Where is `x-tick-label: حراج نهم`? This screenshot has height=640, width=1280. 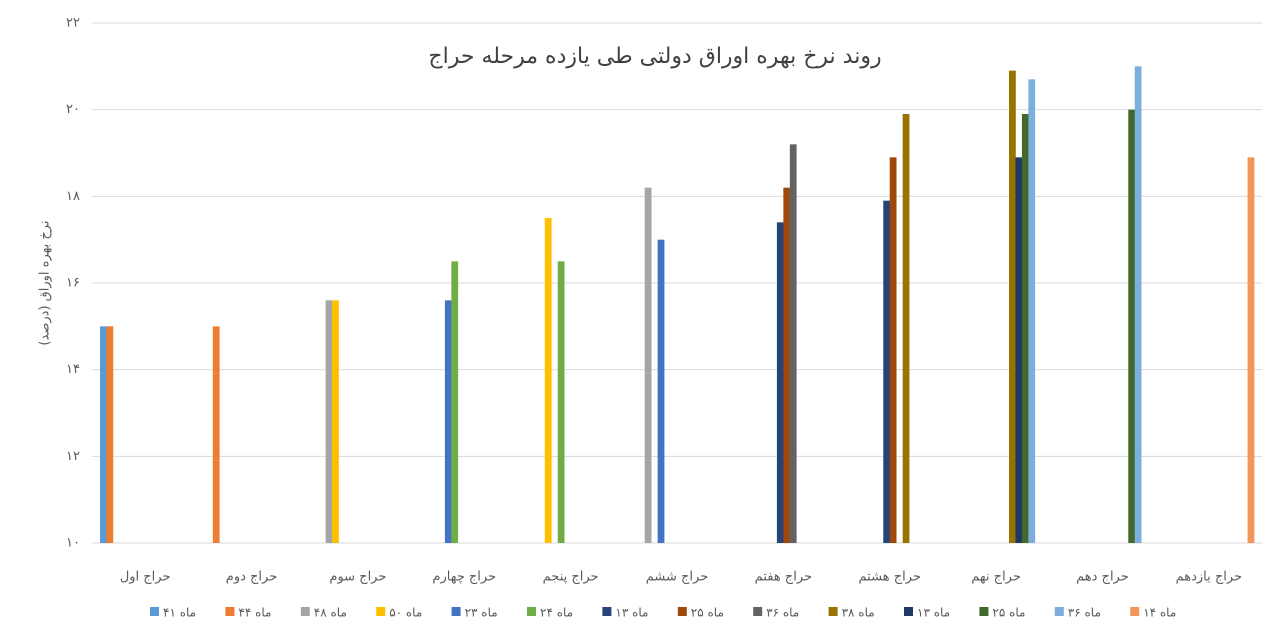
x-tick-label: حراج نهم is located at coordinates (996, 577).